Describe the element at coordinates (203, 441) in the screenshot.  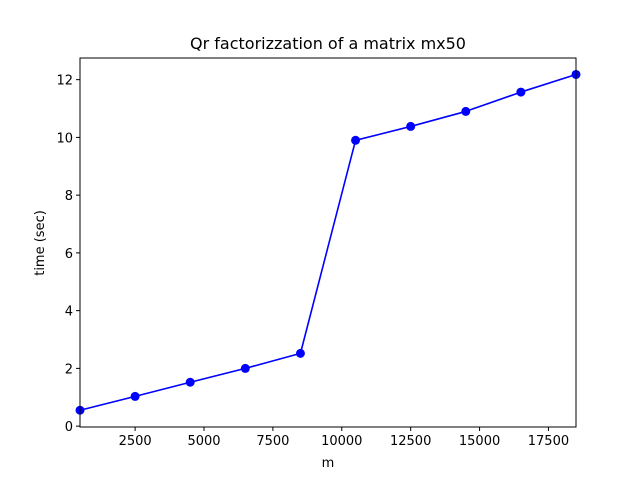
I see `x-tick-label: 5000` at that location.